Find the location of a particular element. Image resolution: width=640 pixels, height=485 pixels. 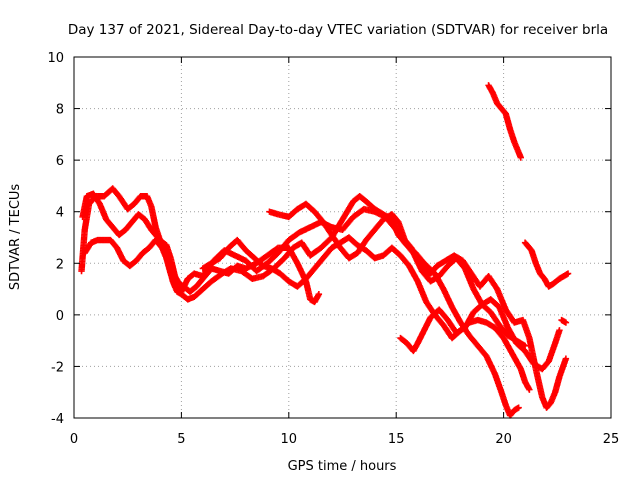

y-tick-label: 6 is located at coordinates (60, 161).